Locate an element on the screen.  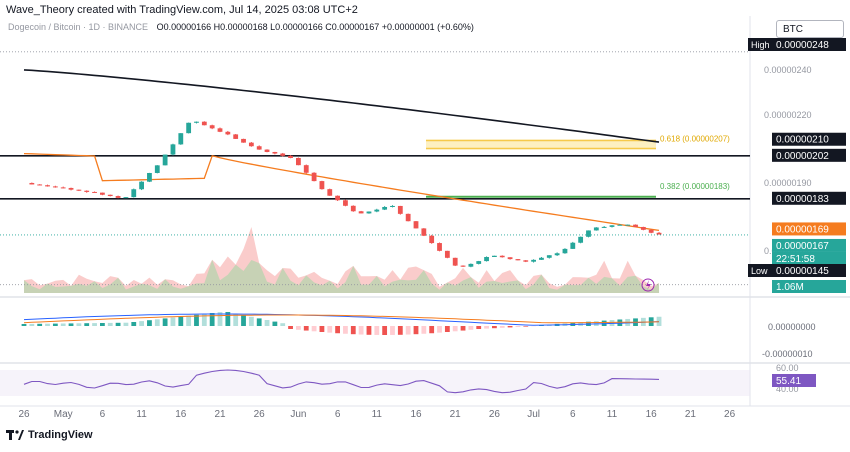
rsi-axis-tick: 60.00 is located at coordinates (787, 368).